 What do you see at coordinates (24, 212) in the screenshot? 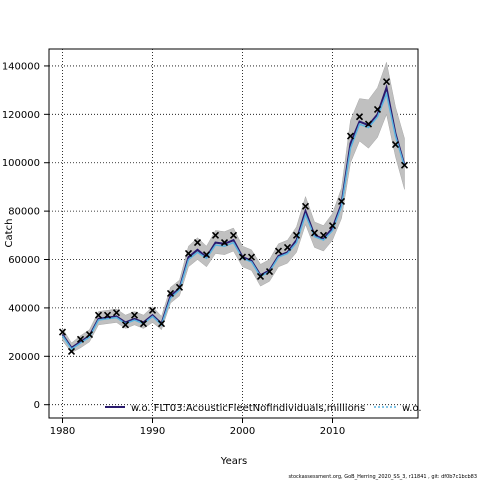
I see `y-tick-label: 80000` at bounding box center [24, 212].